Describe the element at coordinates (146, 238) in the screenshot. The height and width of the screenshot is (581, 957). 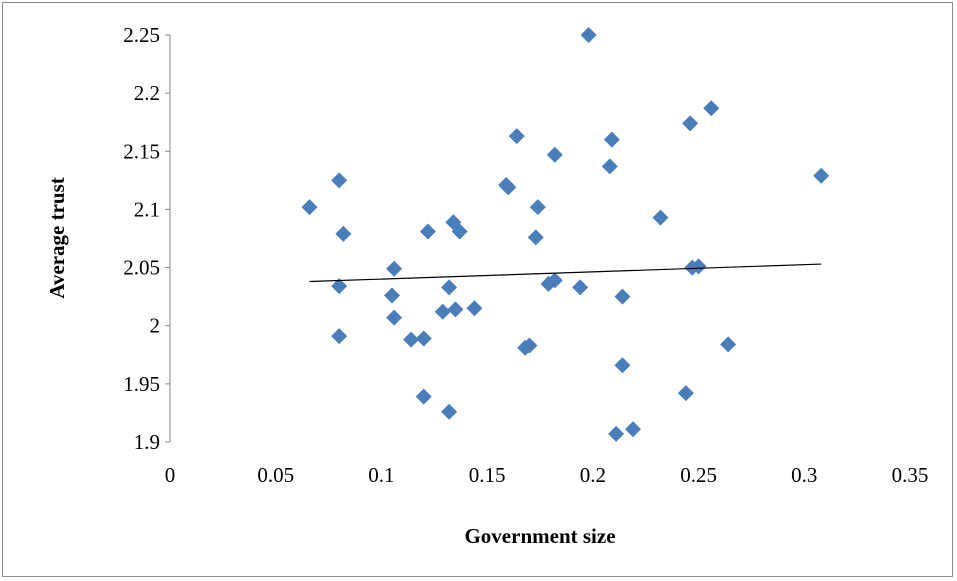
I see `y-axis-ticks: 1.9 1.95 2 2.05 2.1 2.15 2.2 2.25` at that location.